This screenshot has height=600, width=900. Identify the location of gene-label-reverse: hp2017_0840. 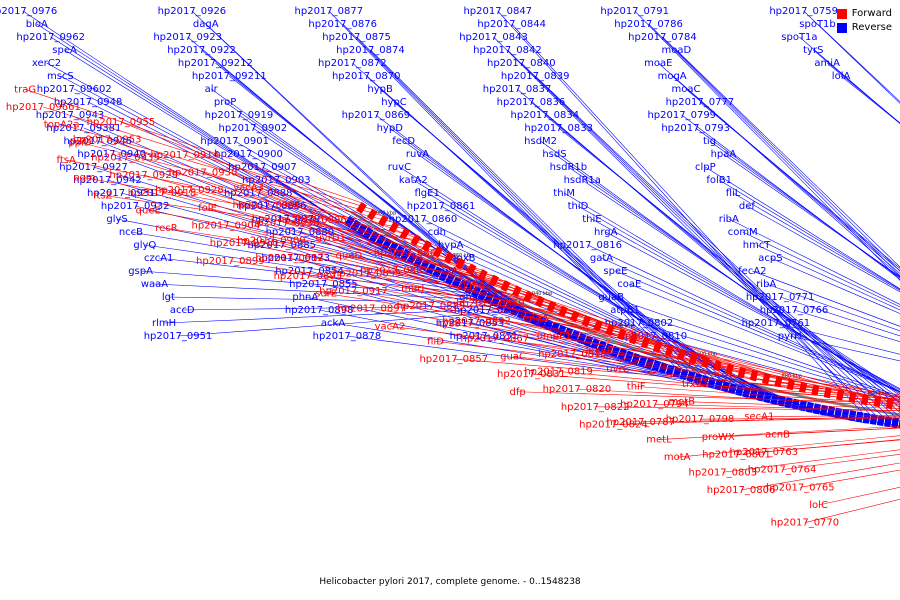
(521, 63).